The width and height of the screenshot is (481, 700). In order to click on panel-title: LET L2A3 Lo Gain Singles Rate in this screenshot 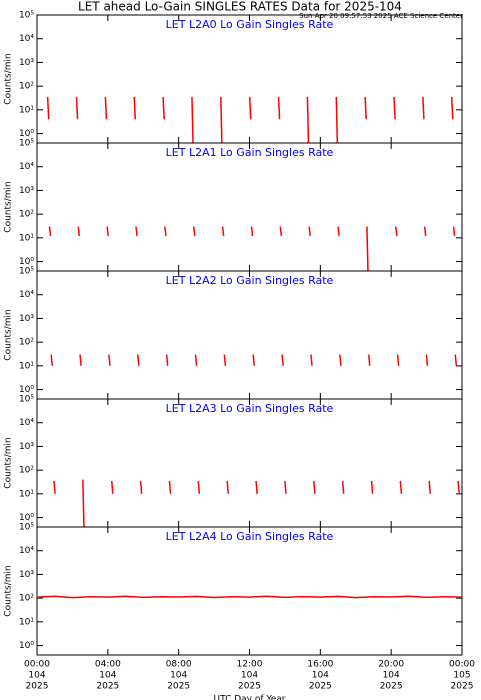, I will do `click(250, 408)`.